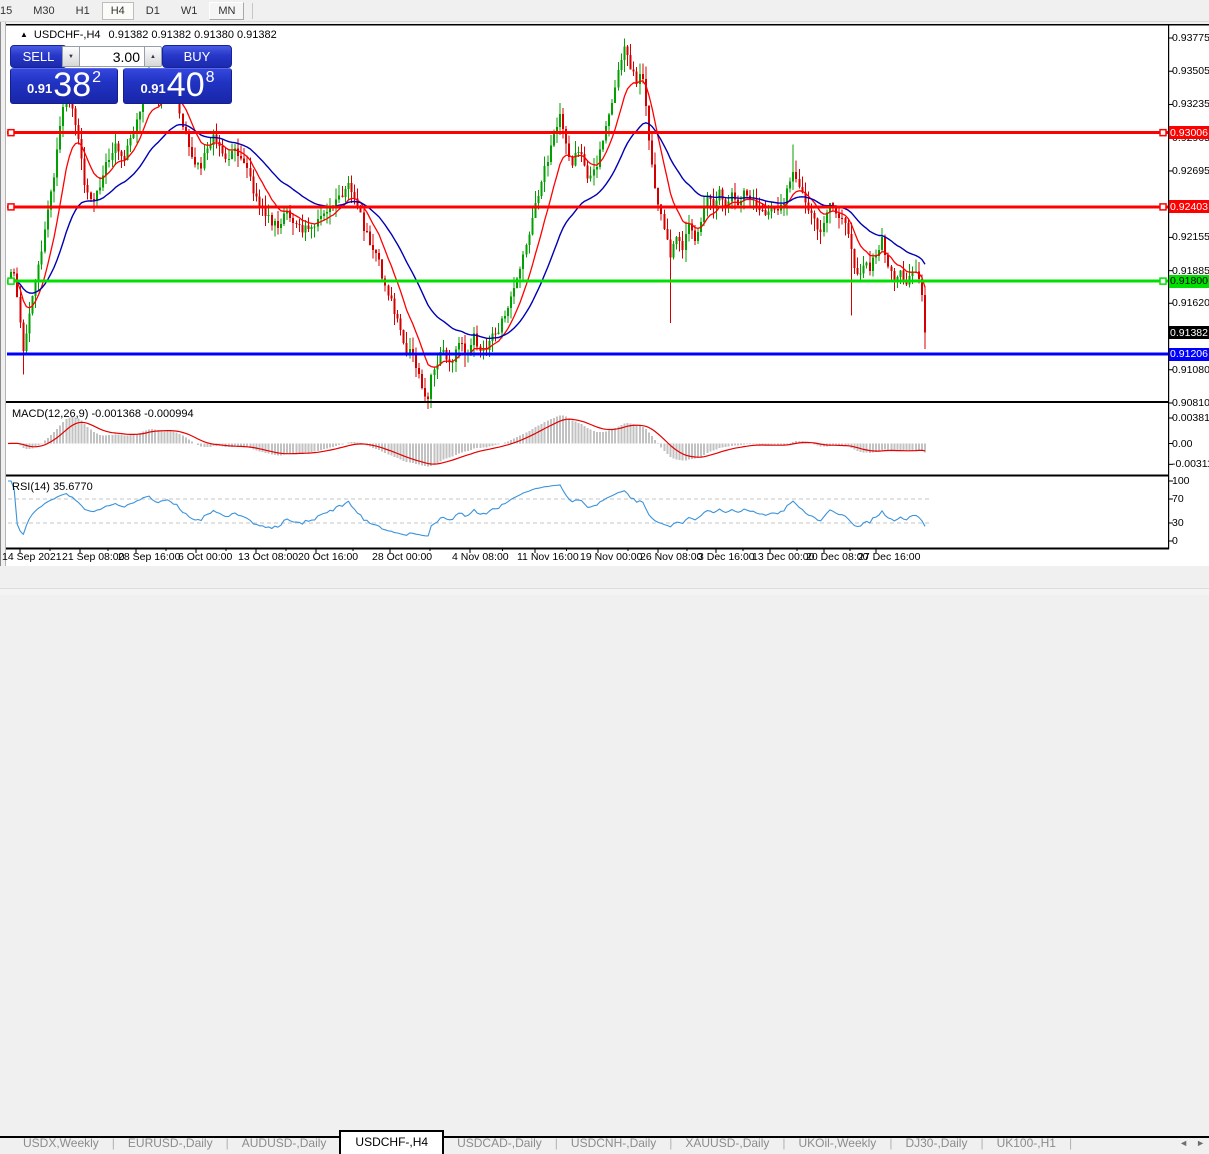 The height and width of the screenshot is (1154, 1209). Describe the element at coordinates (936, 1143) in the screenshot. I see `tab-dj30-daily: DJ30-,Daily` at that location.